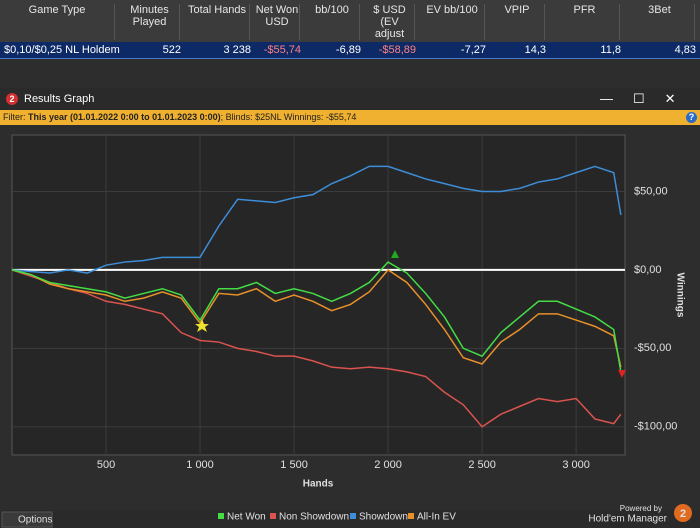  Describe the element at coordinates (217, 22) in the screenshot. I see `column-header: Total Hands` at that location.